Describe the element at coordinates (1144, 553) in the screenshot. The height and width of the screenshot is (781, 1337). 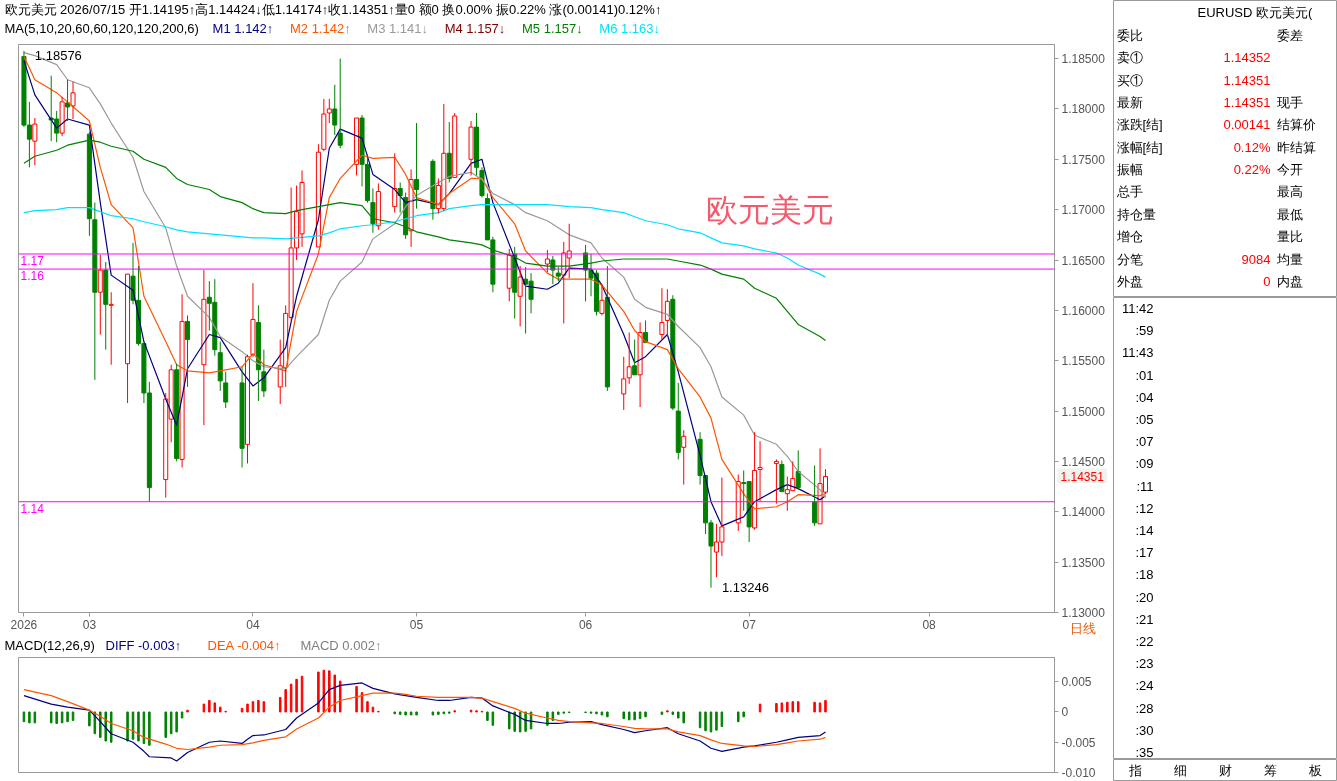
I see `text: :17` at that location.